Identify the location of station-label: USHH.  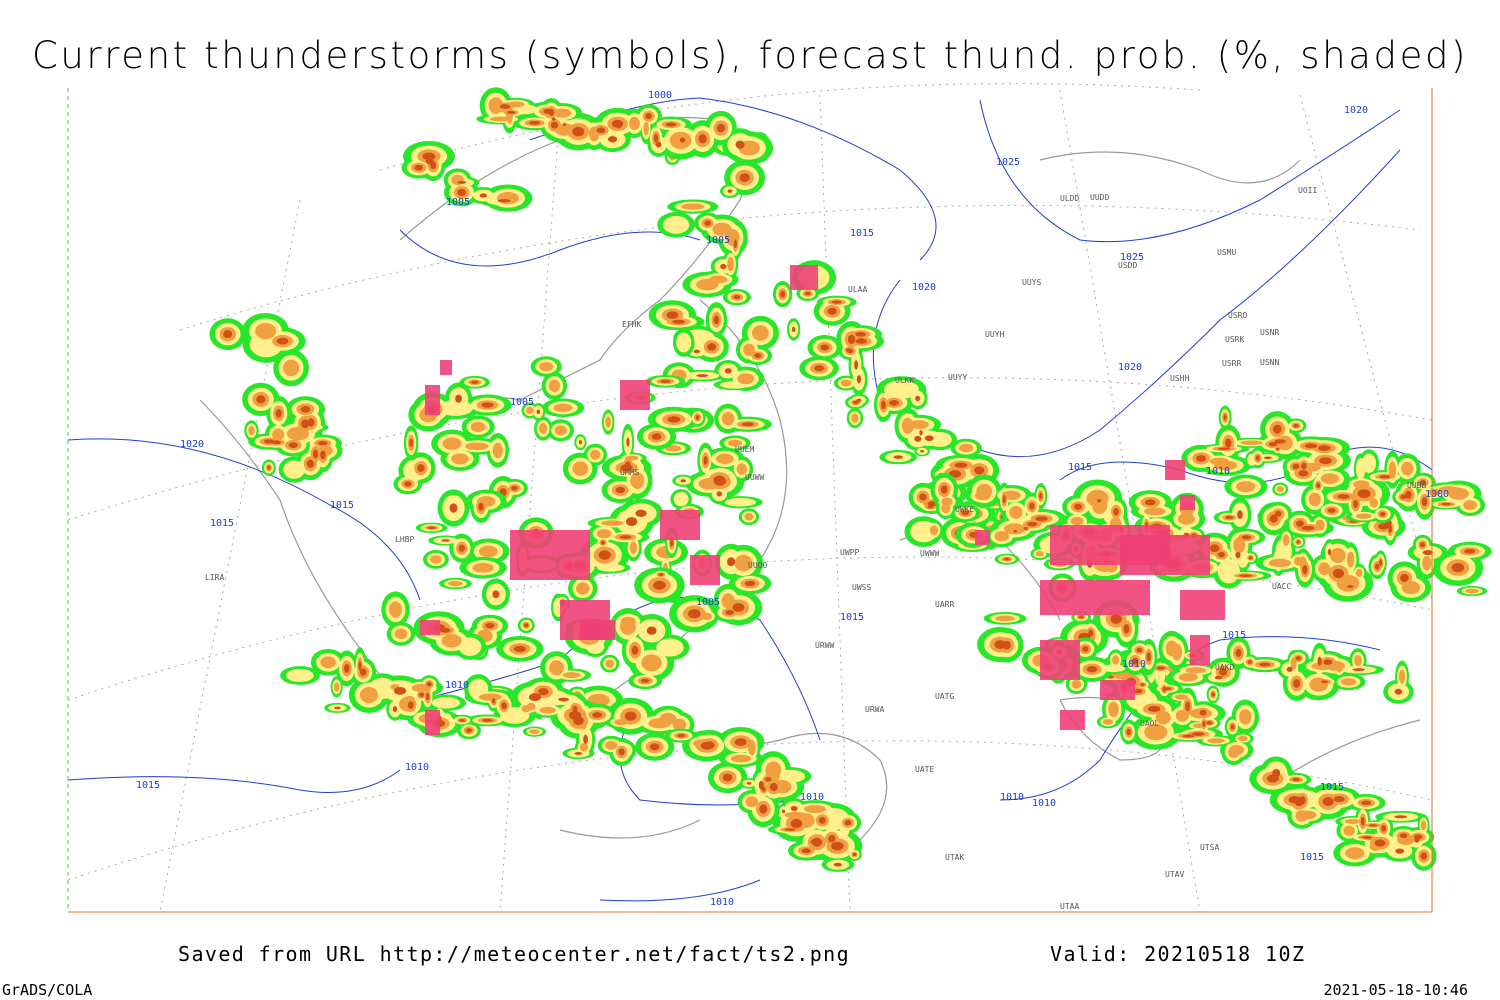
(1179, 378).